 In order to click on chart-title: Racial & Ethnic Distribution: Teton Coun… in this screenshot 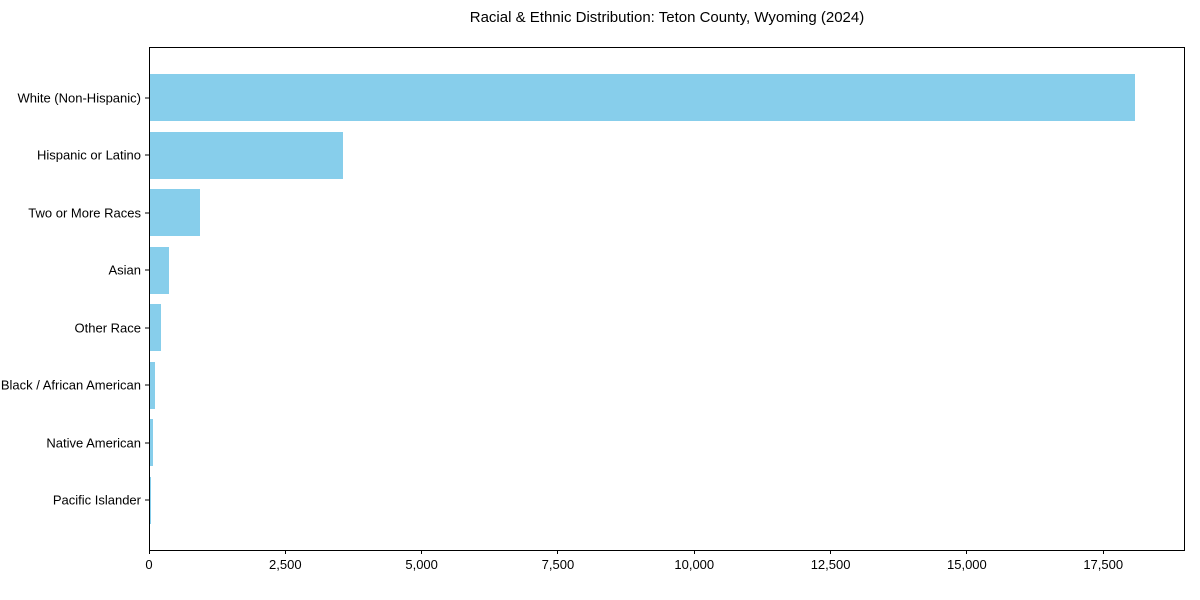, I will do `click(667, 17)`.